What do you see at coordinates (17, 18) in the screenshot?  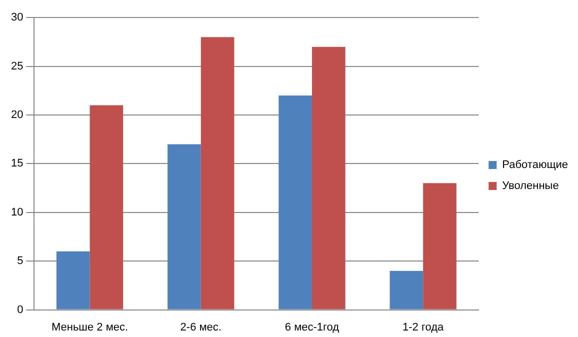 I see `y-tick-label: 30` at bounding box center [17, 18].